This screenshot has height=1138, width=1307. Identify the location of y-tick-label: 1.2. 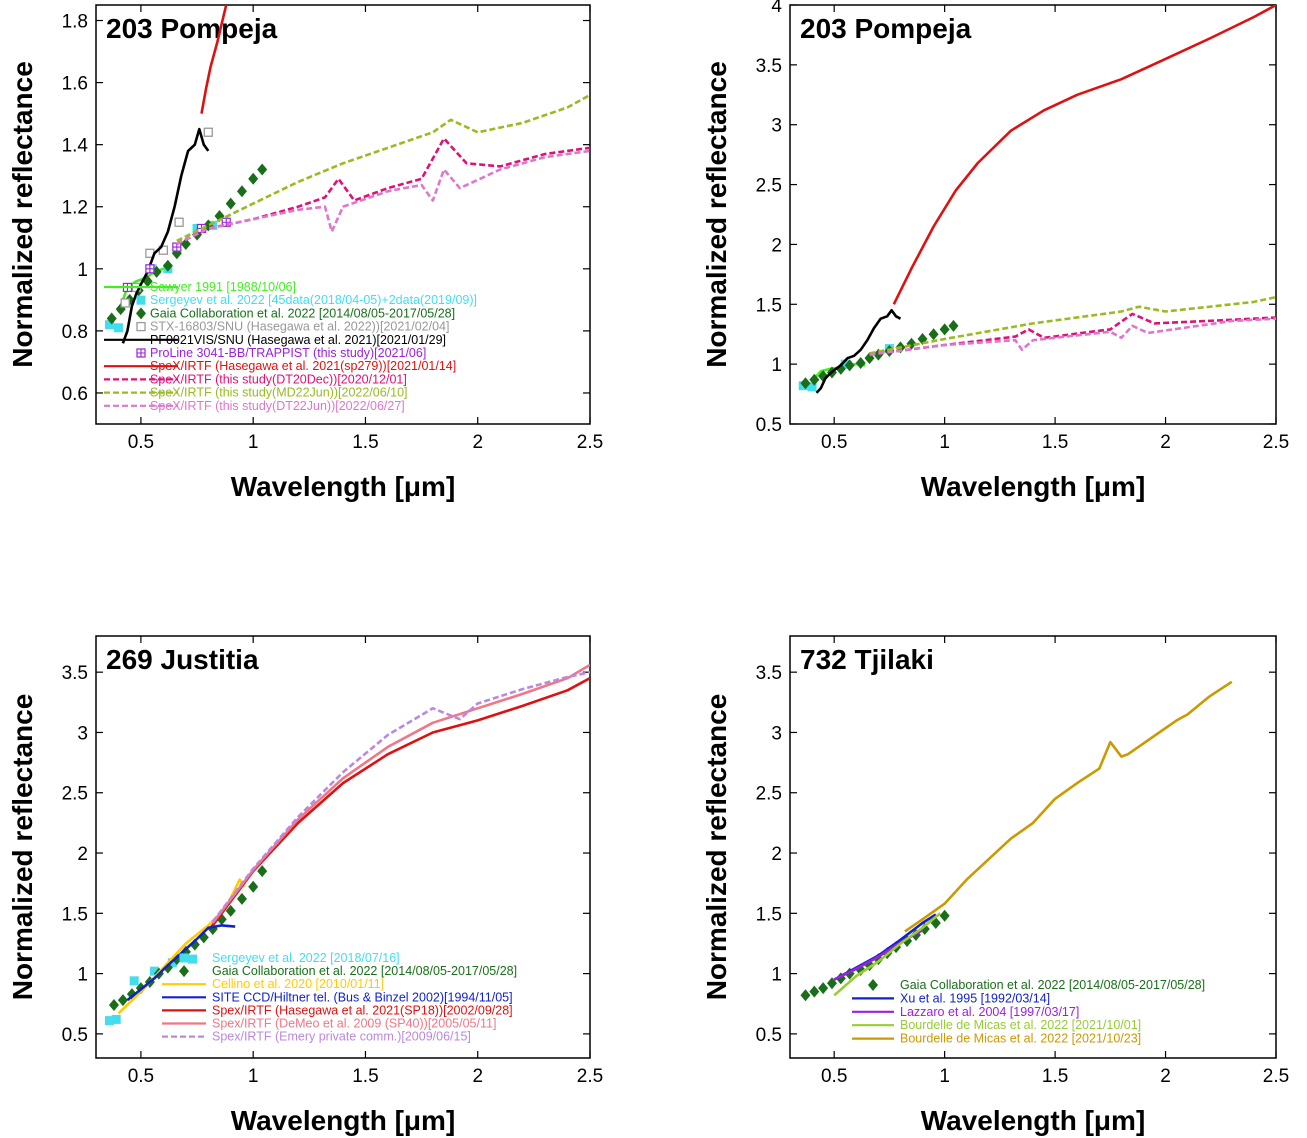
(75, 208).